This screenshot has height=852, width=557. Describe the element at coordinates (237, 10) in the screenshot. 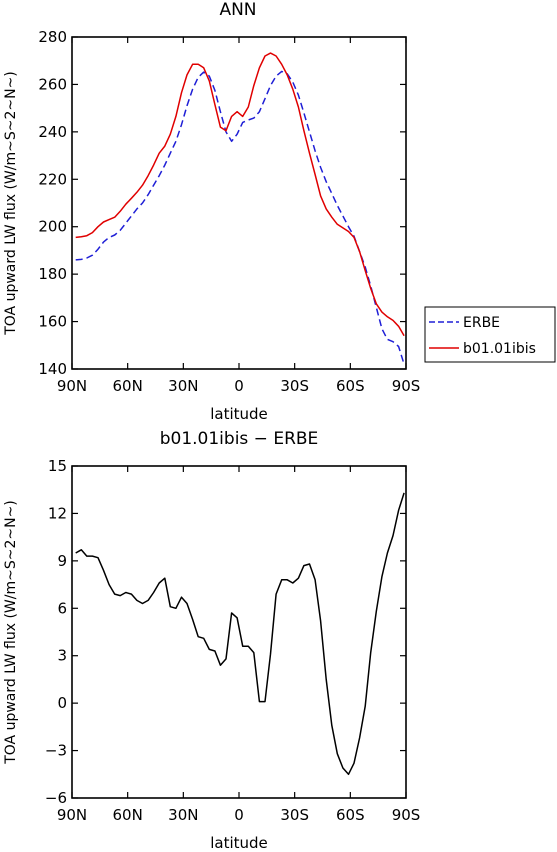

I see `chart-title: ANN` at that location.